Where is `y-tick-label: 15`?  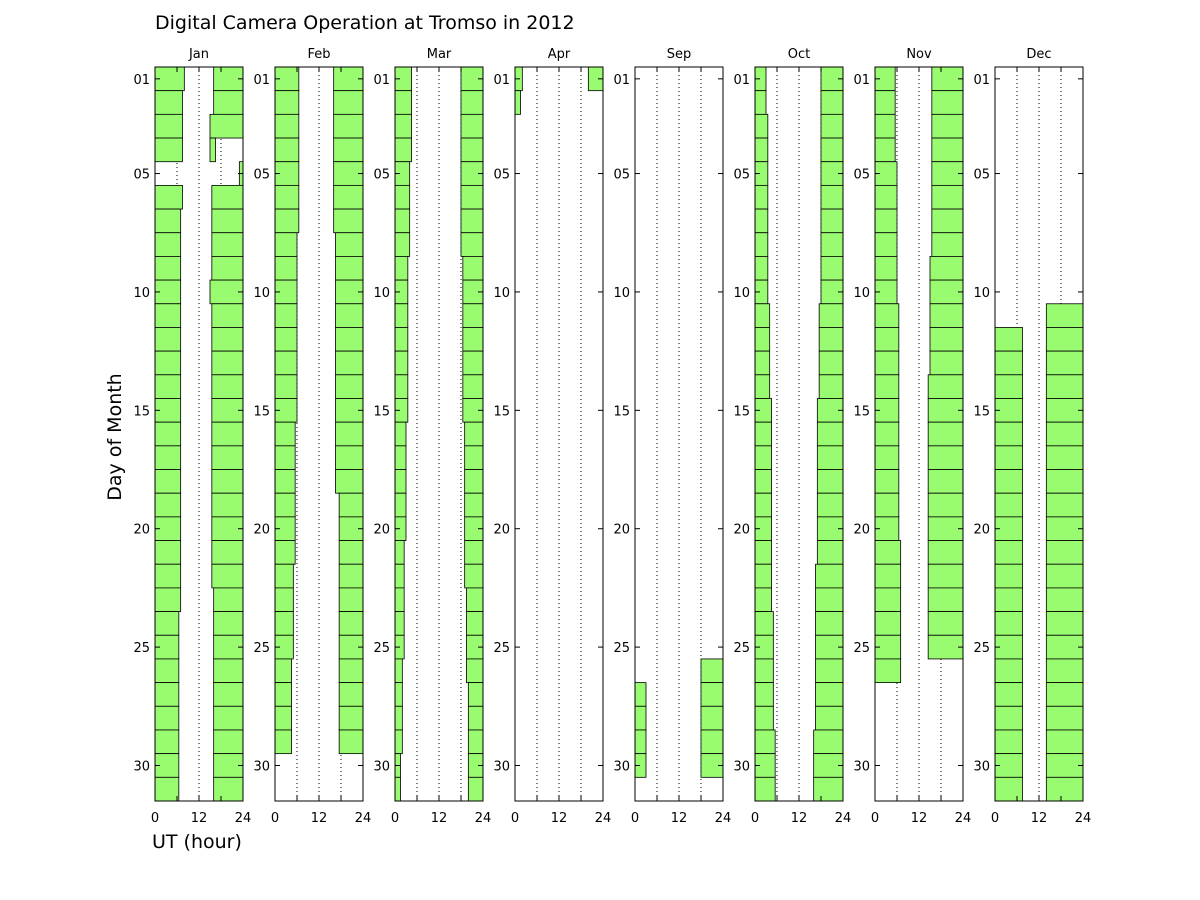
y-tick-label: 15 is located at coordinates (621, 411).